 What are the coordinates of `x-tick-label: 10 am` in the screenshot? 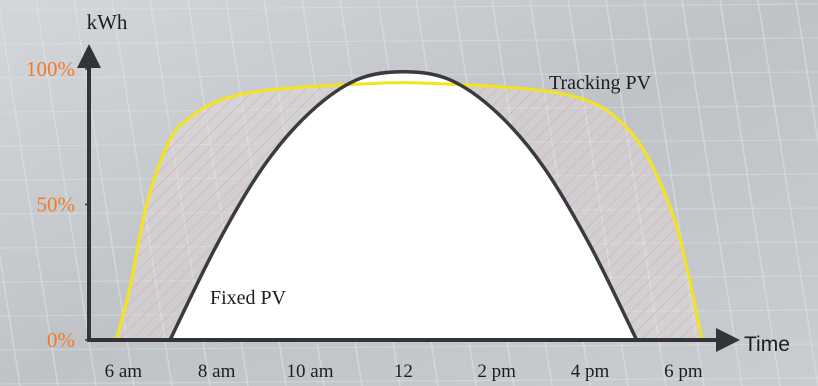 It's located at (310, 371).